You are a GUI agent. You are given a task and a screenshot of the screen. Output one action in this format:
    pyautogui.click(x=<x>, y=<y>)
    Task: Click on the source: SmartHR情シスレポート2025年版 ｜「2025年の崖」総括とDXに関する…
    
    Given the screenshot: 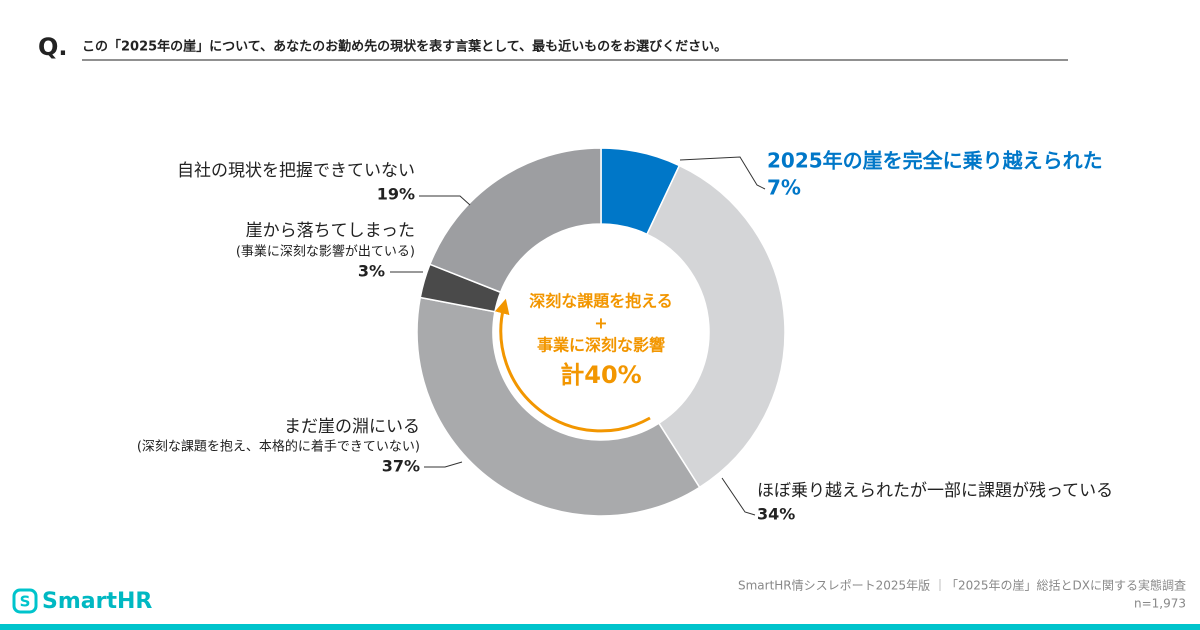 What is the action you would take?
    pyautogui.click(x=962, y=585)
    